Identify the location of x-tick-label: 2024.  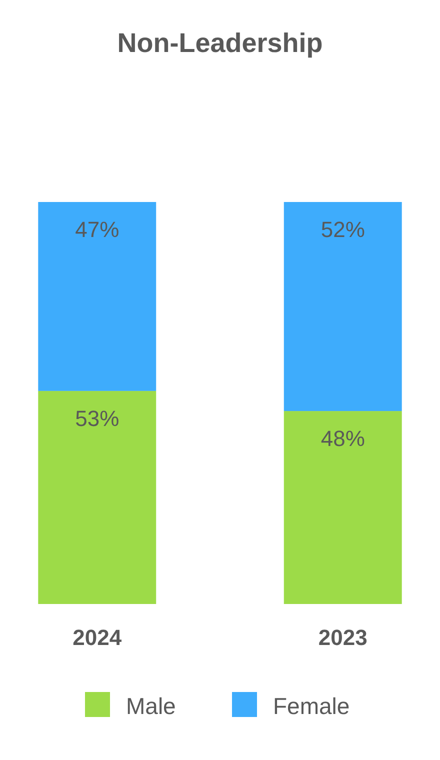
(97, 637).